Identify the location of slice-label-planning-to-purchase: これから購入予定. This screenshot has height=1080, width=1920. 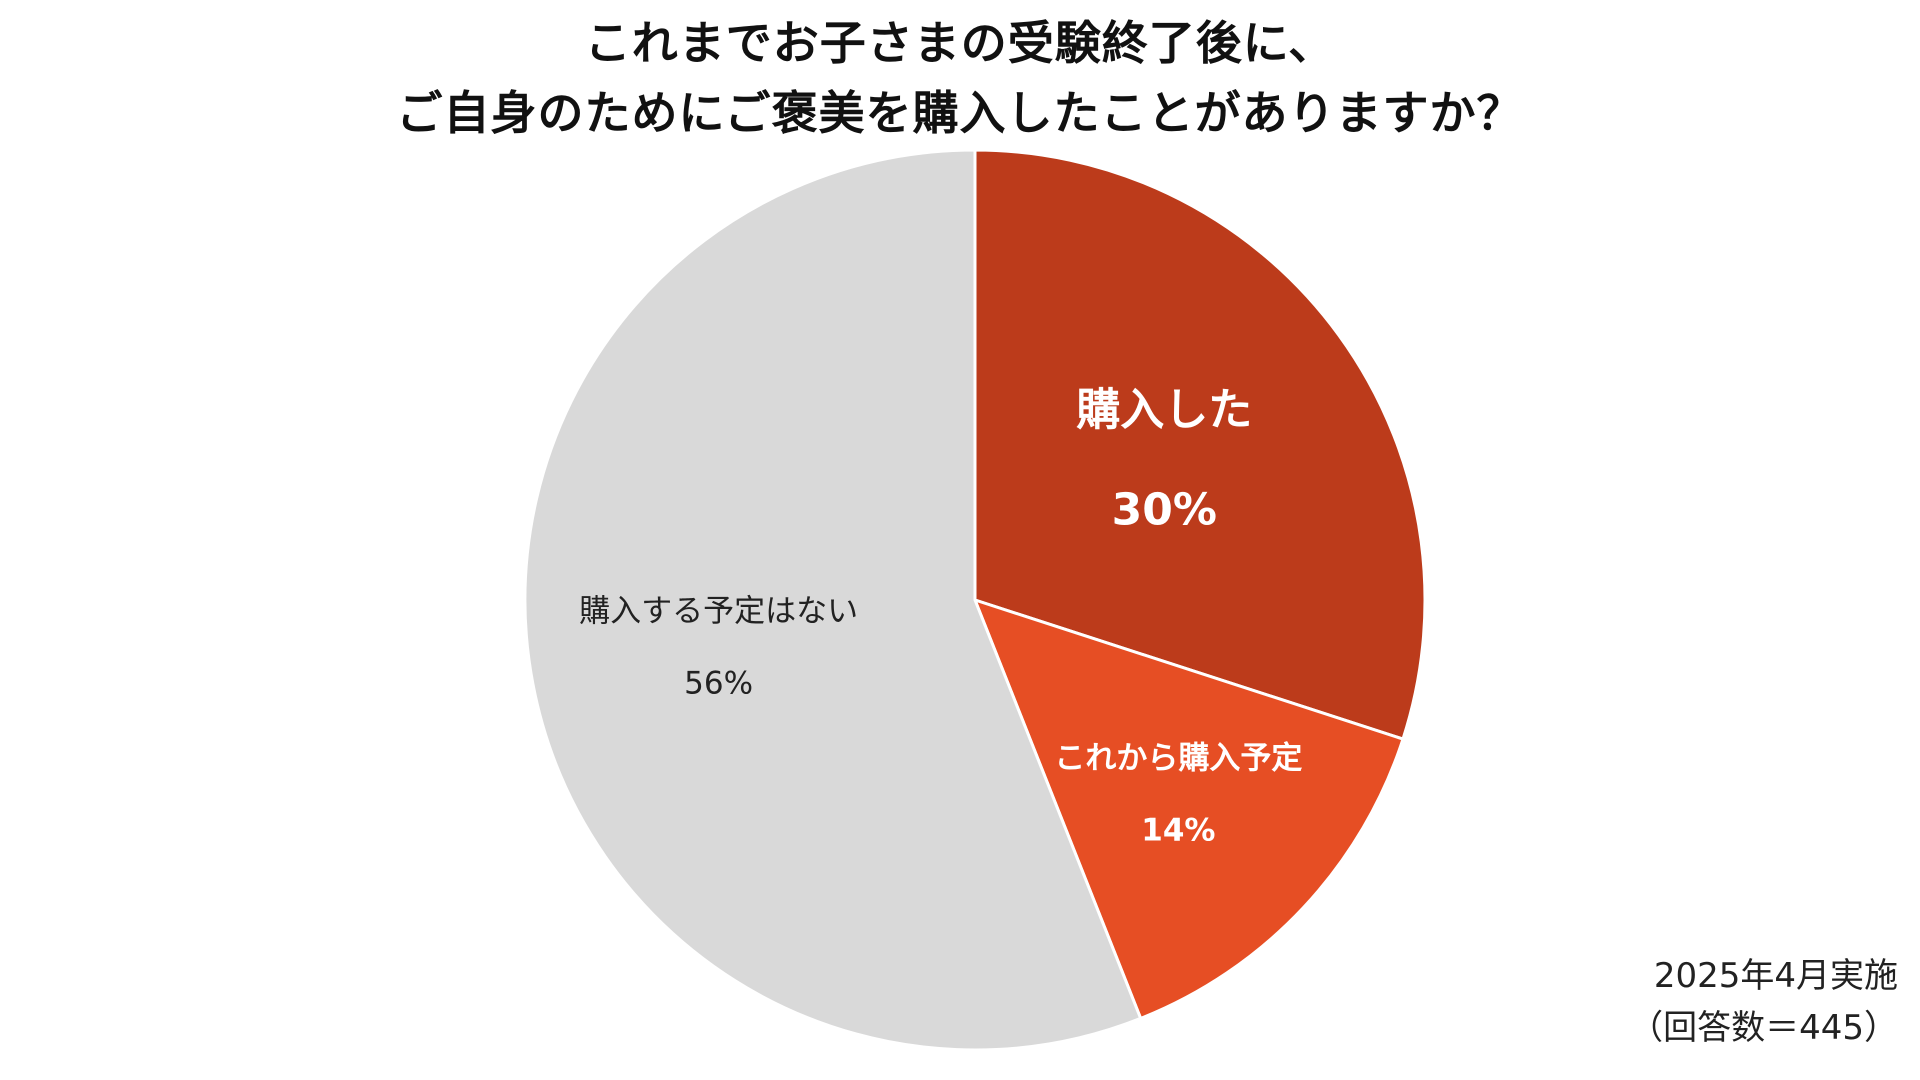
(1178, 758).